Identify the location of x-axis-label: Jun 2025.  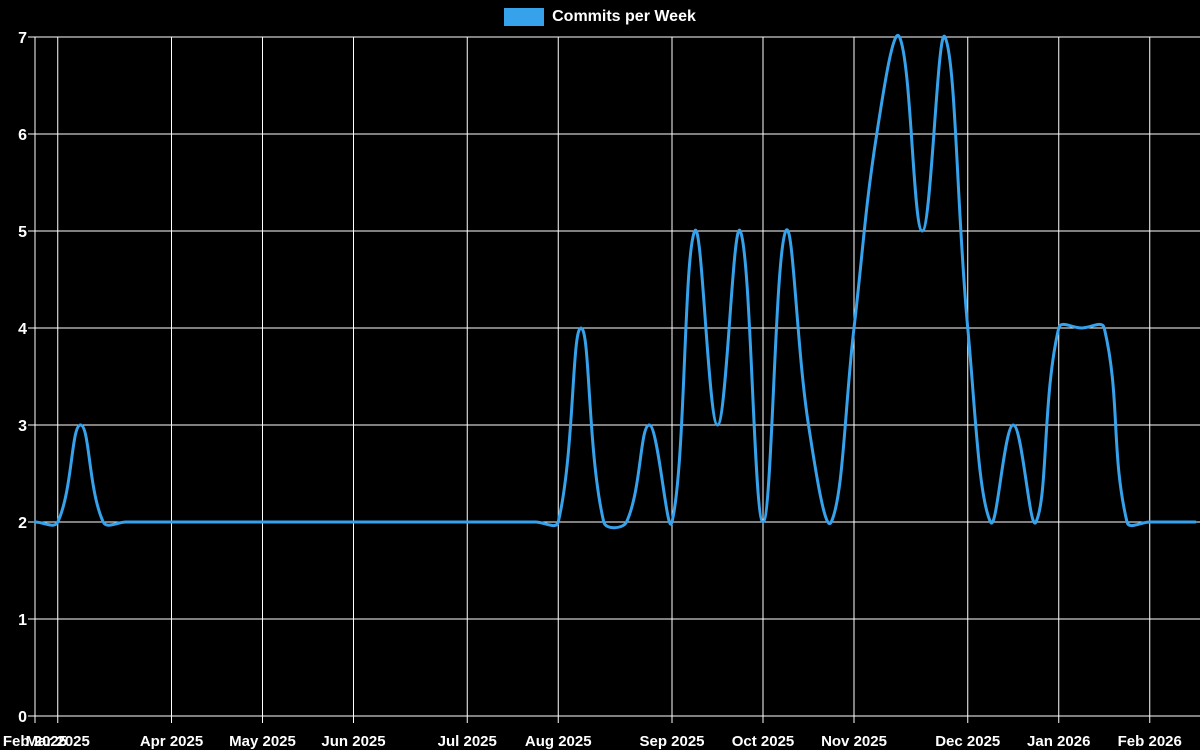
(353, 741).